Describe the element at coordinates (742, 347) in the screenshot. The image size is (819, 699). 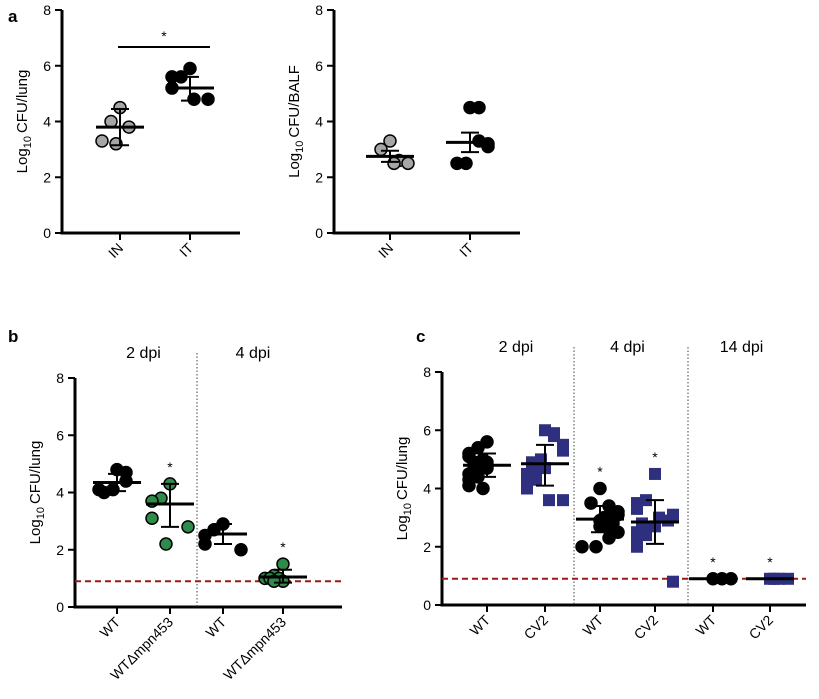
I see `period-label: 14 dpi` at that location.